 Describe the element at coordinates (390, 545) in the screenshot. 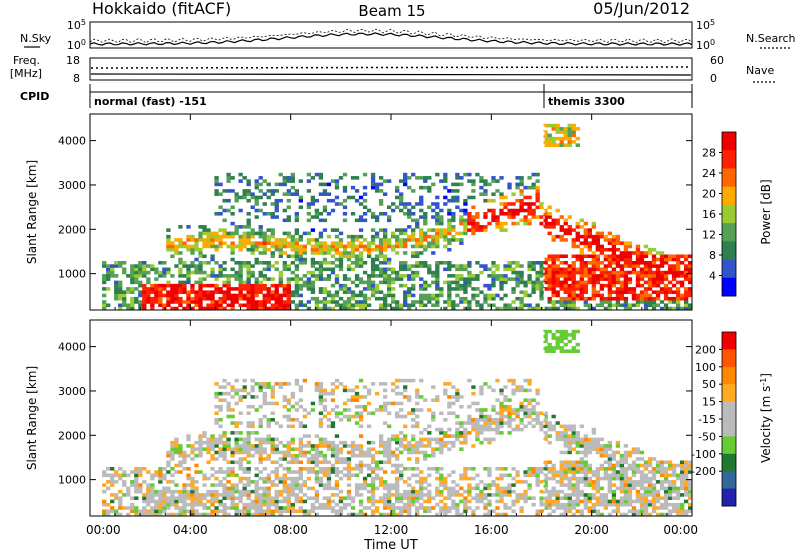

I see `x-axis-label: Time UT` at that location.